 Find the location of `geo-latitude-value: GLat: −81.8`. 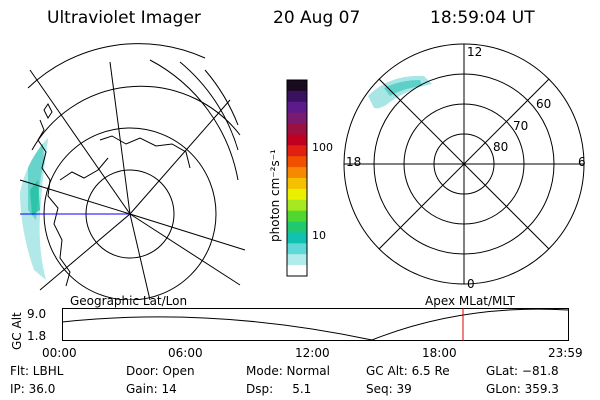

geo-latitude-value: GLat: −81.8 is located at coordinates (522, 371).